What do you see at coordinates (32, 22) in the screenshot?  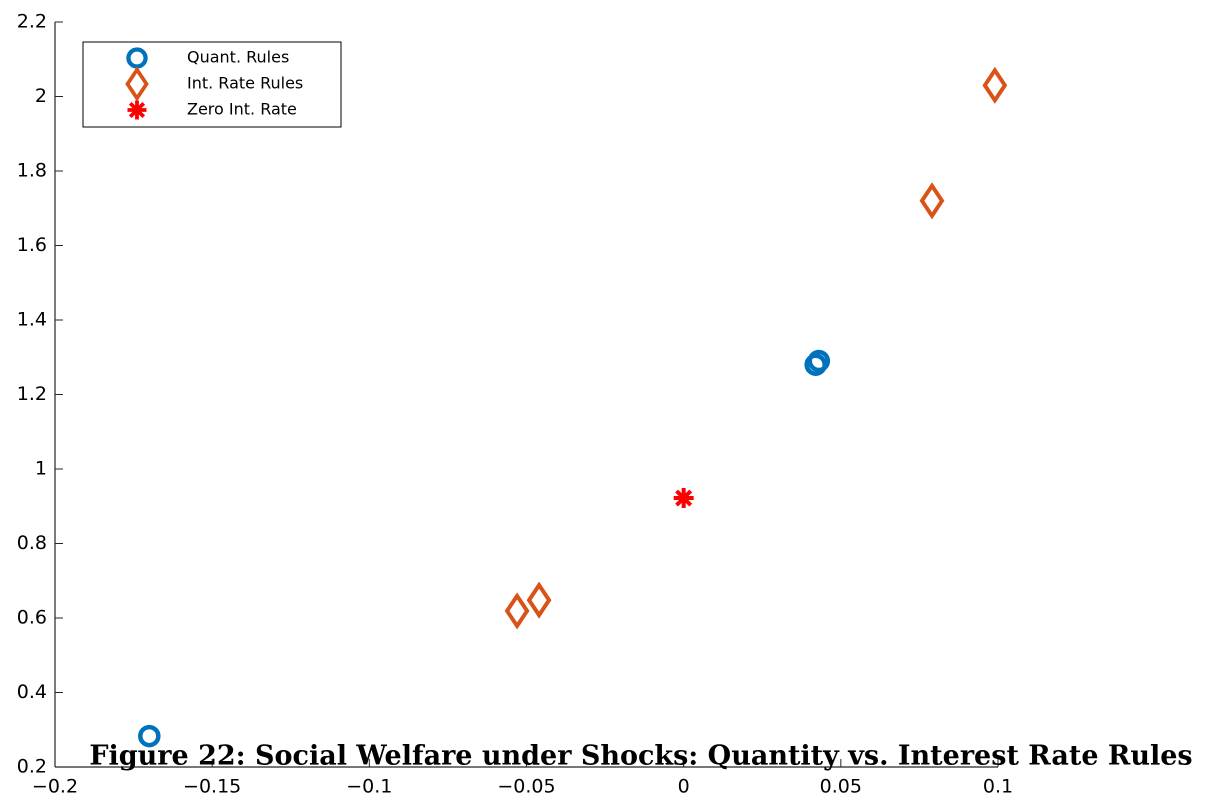 I see `y-tick-label: 2.2` at bounding box center [32, 22].